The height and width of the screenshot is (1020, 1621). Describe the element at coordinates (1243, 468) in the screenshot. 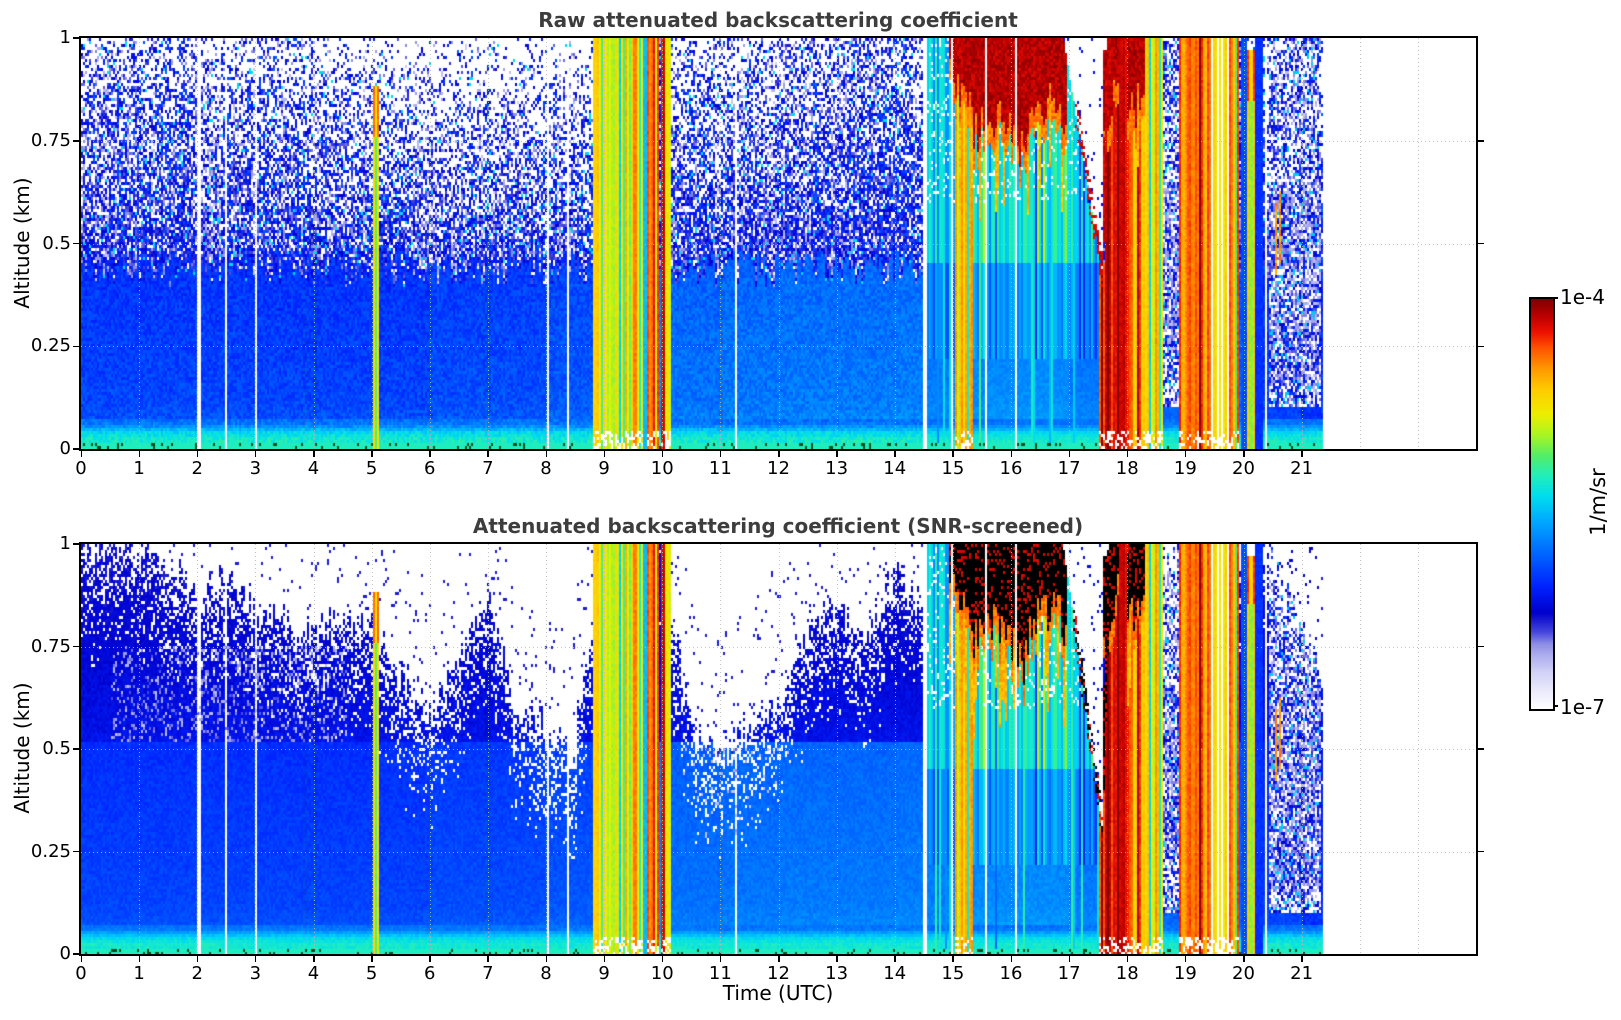

I see `x-tick-label: 20` at that location.